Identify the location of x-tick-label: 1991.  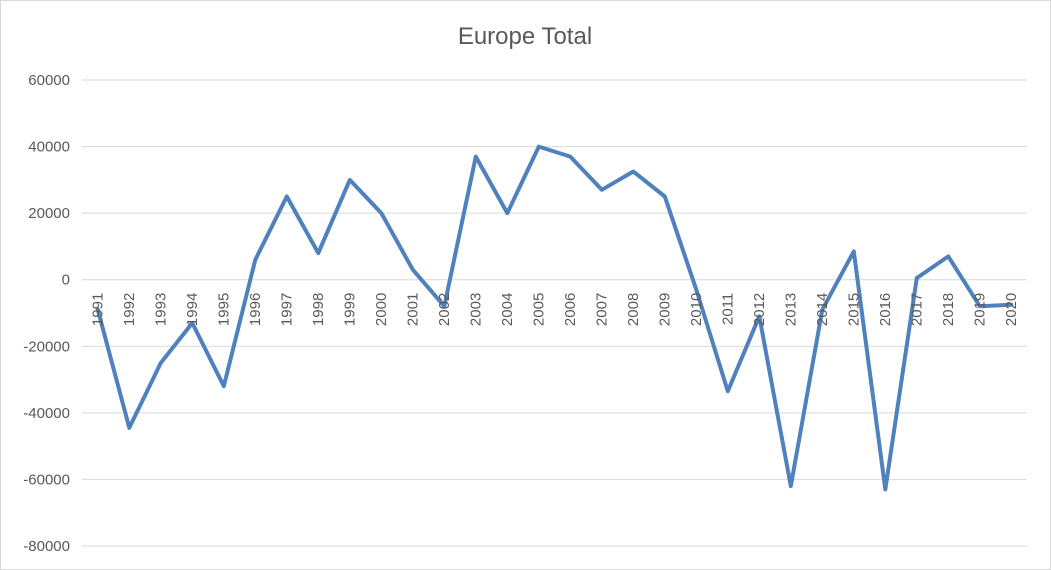
(98, 309).